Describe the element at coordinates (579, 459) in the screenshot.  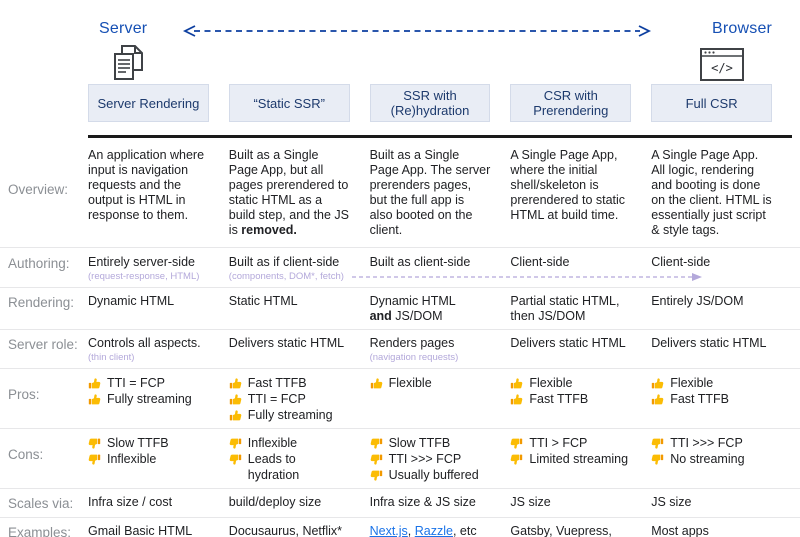
I see `con-text: Limited streaming` at that location.